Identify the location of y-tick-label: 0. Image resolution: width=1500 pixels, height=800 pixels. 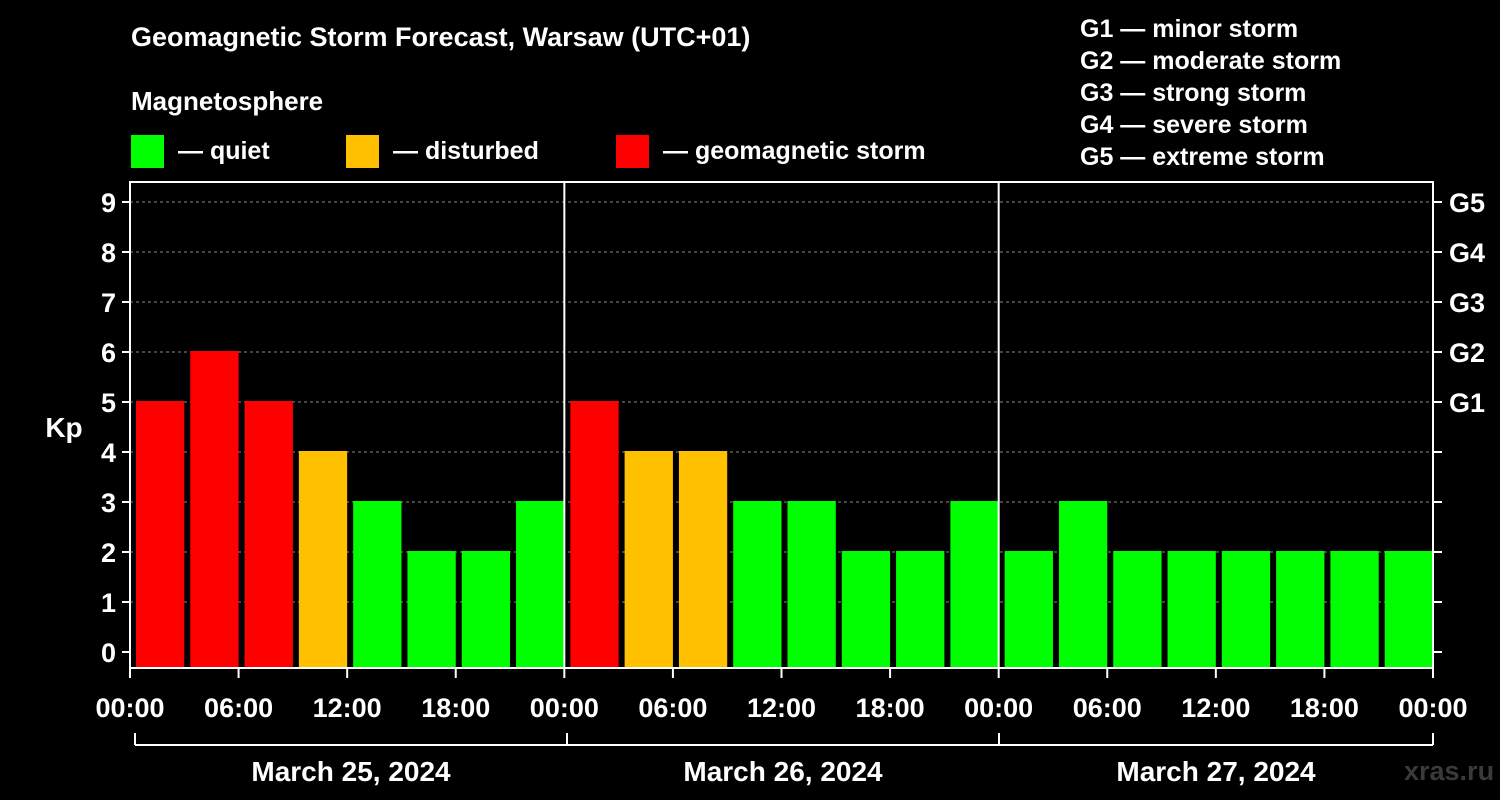
(108, 653).